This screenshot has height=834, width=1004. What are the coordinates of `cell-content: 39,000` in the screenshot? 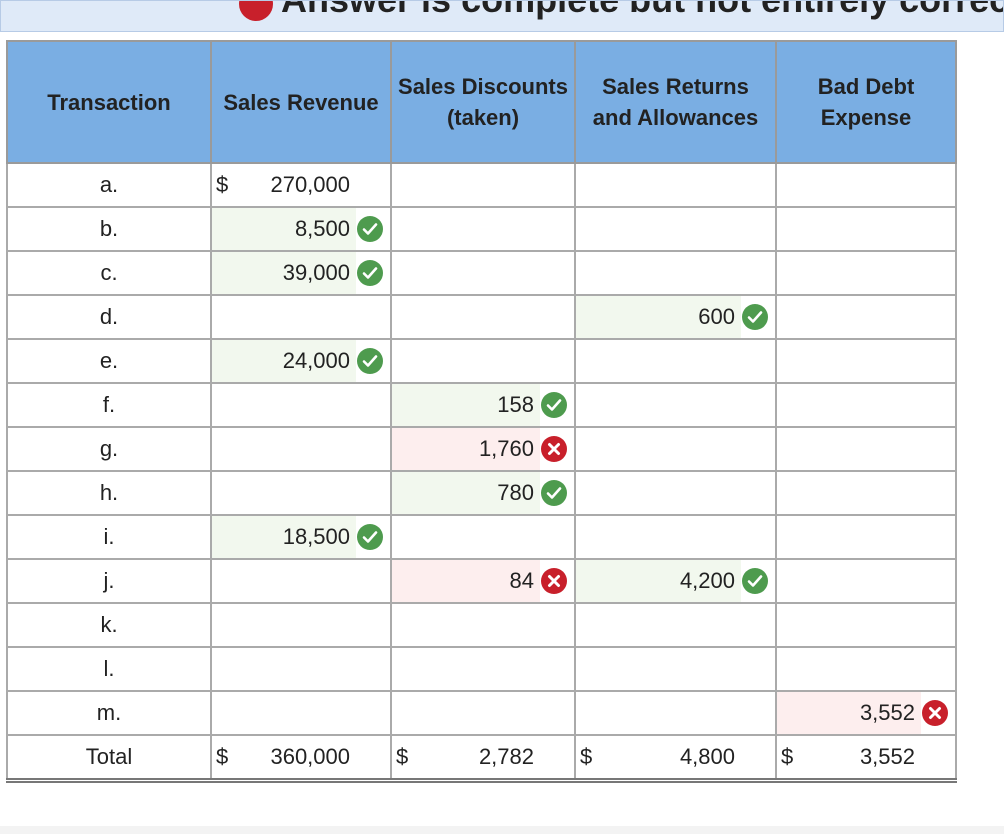 It's located at (301, 273).